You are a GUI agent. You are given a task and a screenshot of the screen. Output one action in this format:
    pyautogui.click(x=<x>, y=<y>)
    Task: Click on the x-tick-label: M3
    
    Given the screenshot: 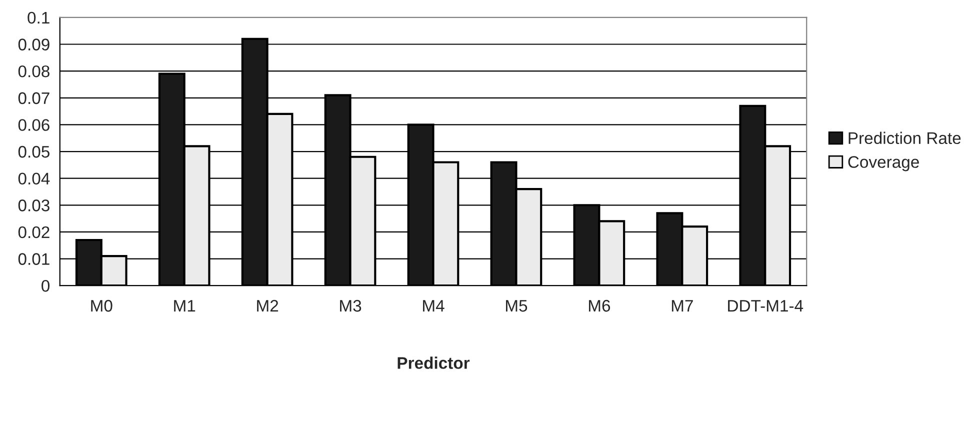 What is the action you would take?
    pyautogui.click(x=351, y=306)
    